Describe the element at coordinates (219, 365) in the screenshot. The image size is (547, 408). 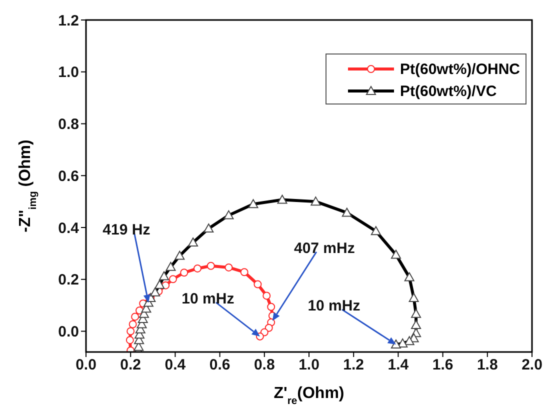
I see `x-tick-label: 0.6` at that location.